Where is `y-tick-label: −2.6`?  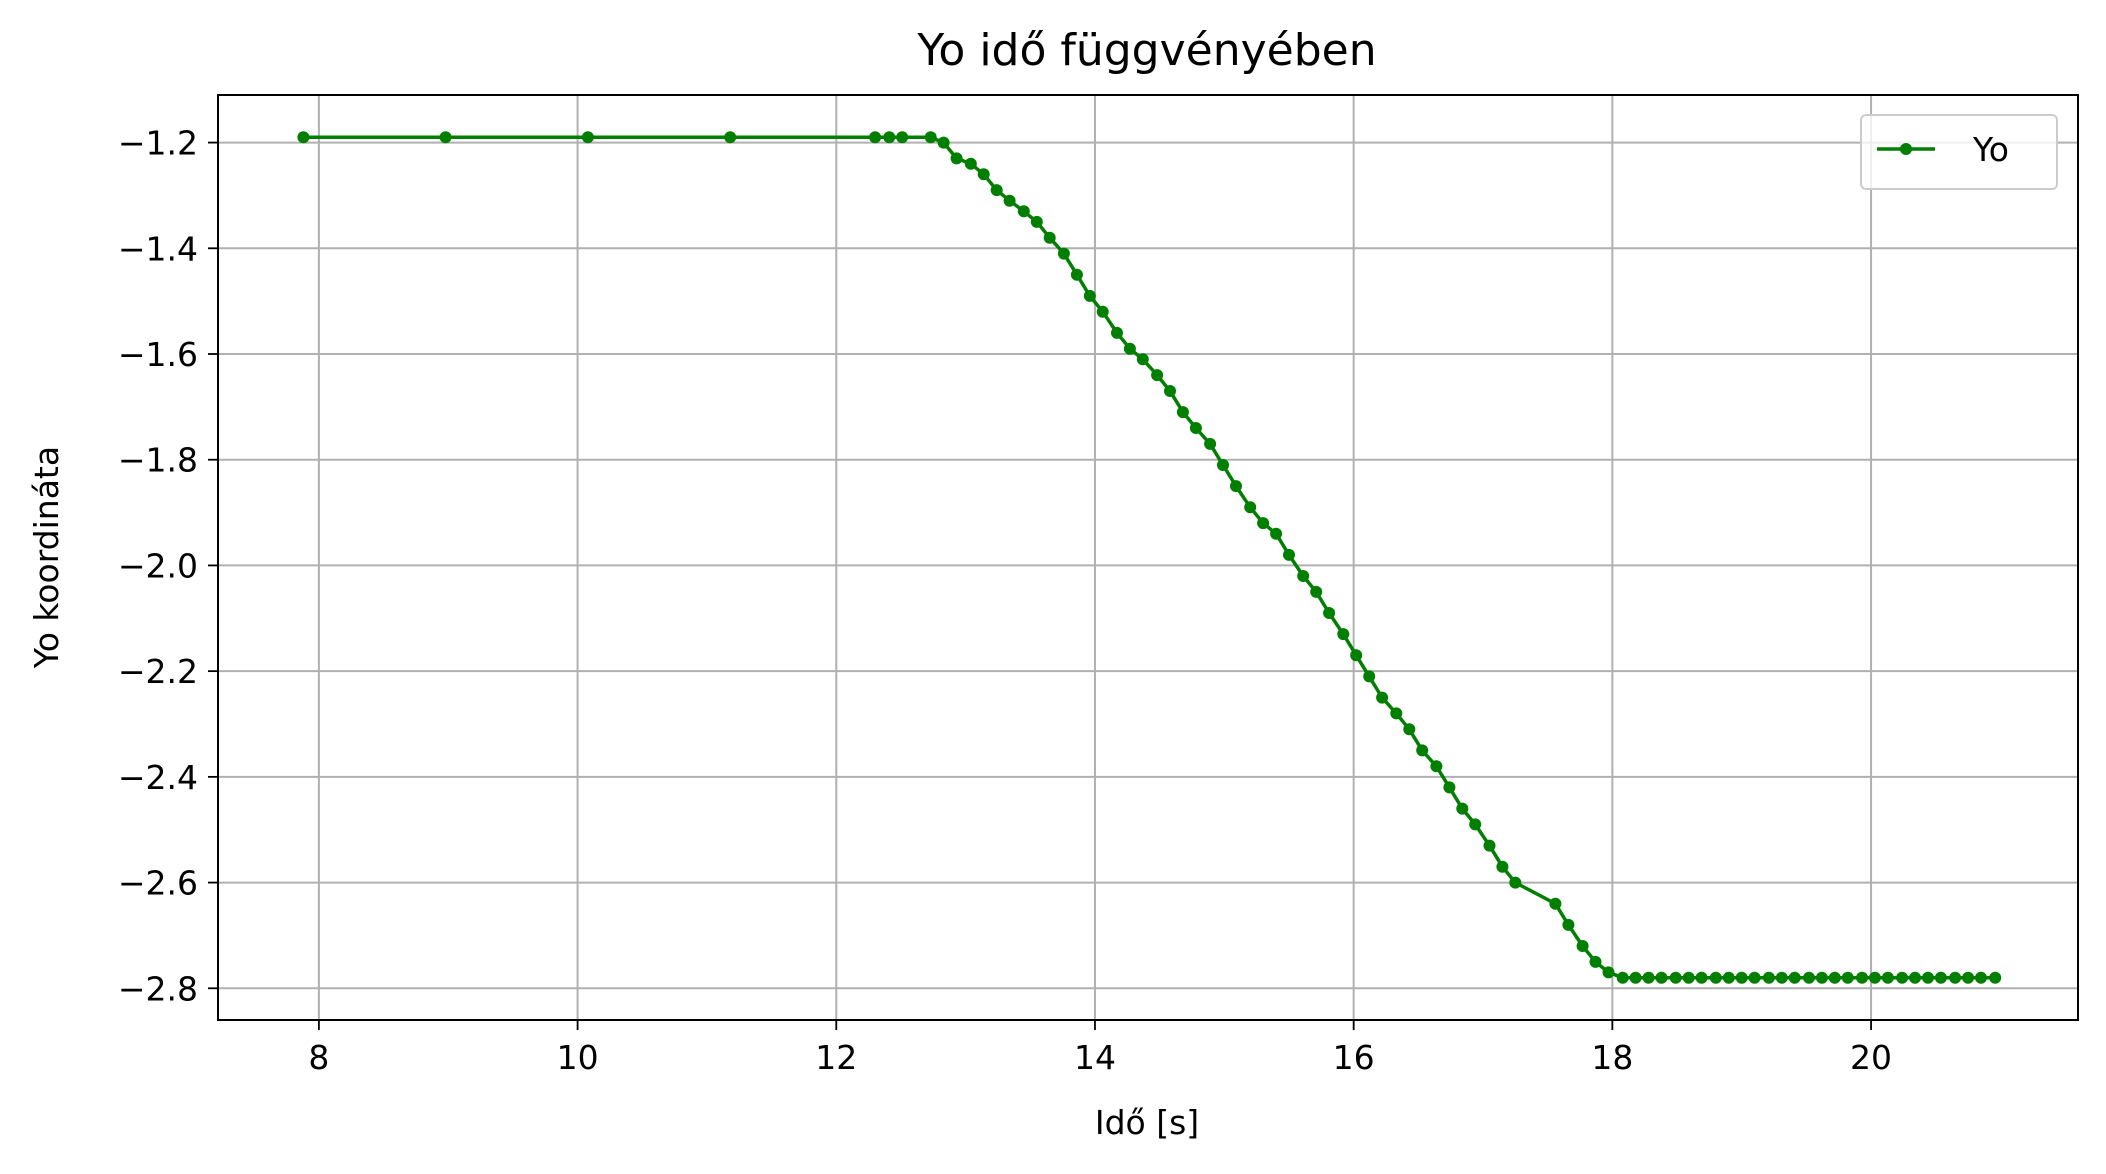
y-tick-label: −2.6 is located at coordinates (158, 883).